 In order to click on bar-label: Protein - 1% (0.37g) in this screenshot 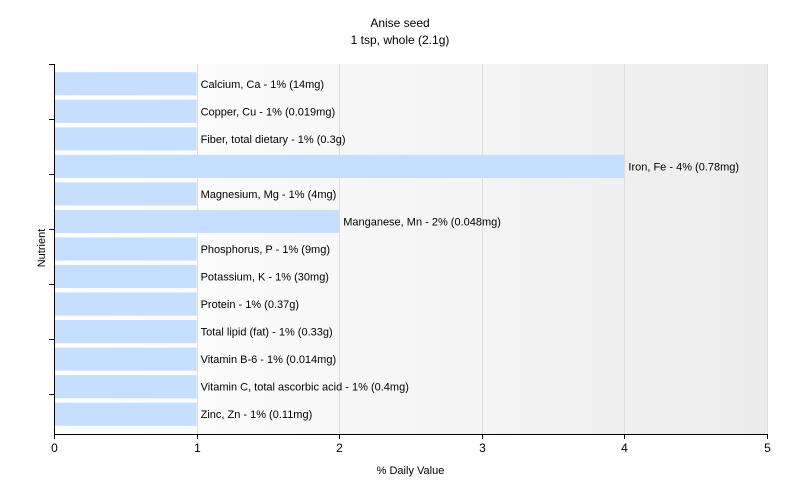, I will do `click(250, 305)`.